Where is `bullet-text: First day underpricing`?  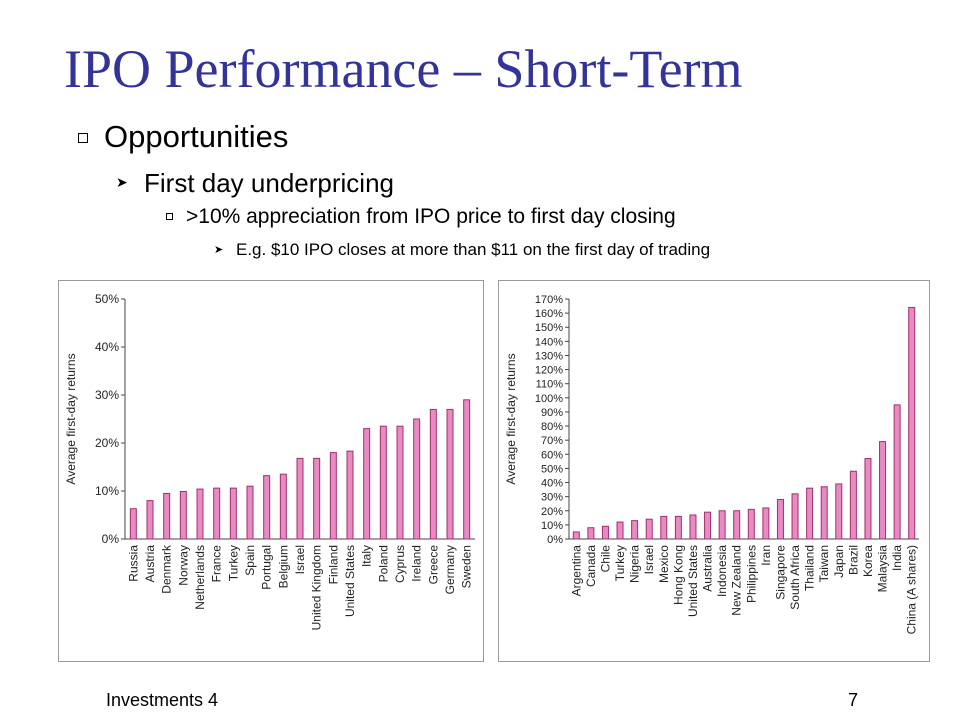 bullet-text: First day underpricing is located at coordinates (269, 183).